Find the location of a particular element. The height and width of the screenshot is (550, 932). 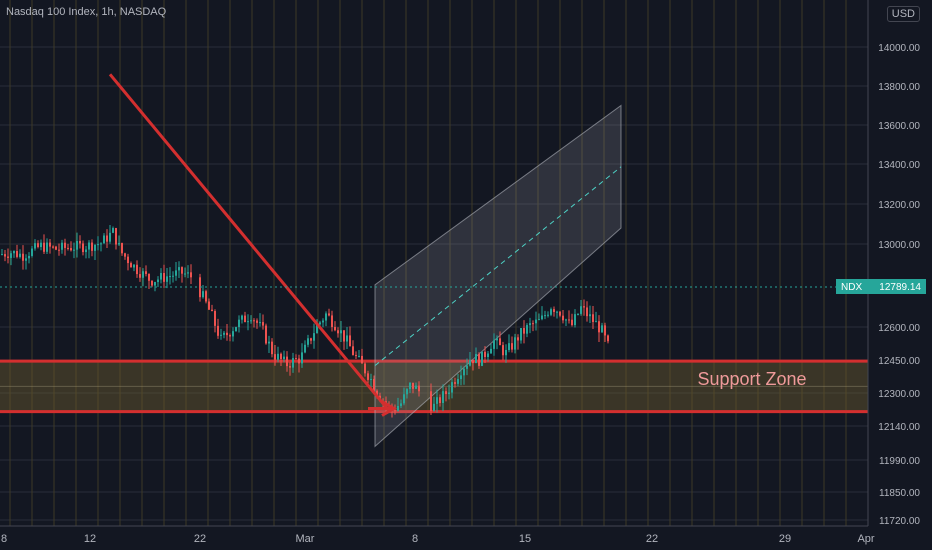

price-tick-6: 12600.00 is located at coordinates (899, 328).